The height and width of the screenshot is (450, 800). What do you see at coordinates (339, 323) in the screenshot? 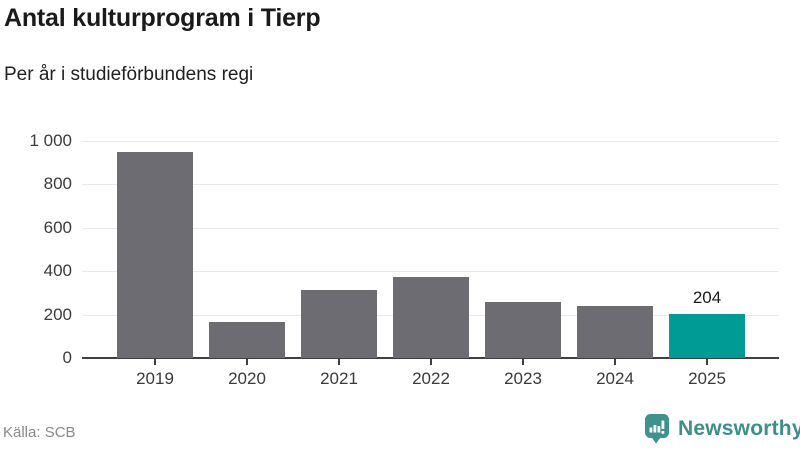
I see `bar-2021` at bounding box center [339, 323].